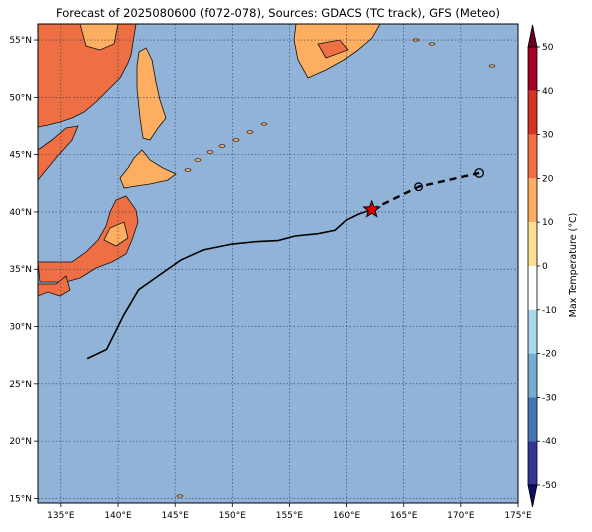  I want to click on mainland-asia-cool-patch, so click(99, 37).